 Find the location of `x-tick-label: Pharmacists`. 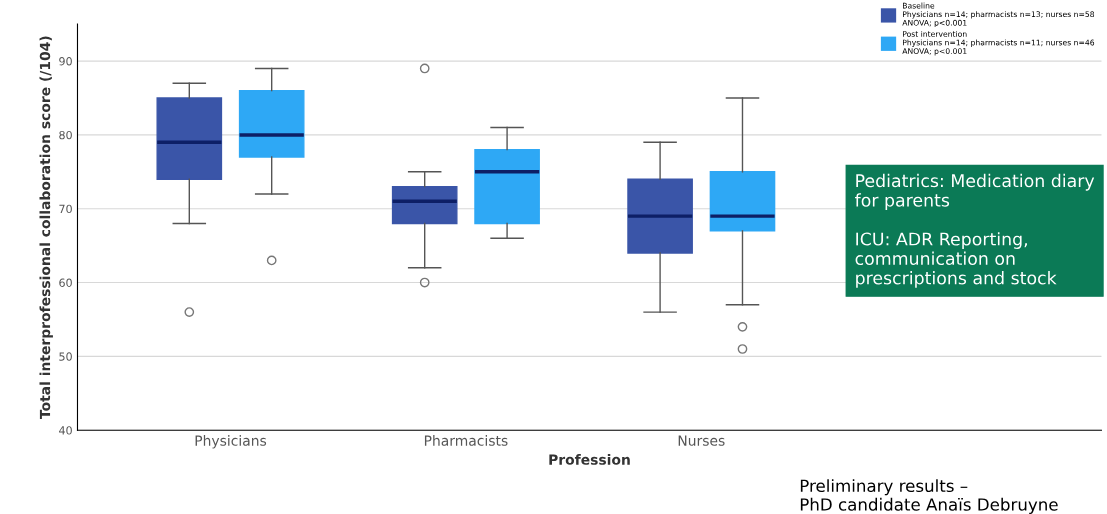

x-tick-label: Pharmacists is located at coordinates (466, 440).